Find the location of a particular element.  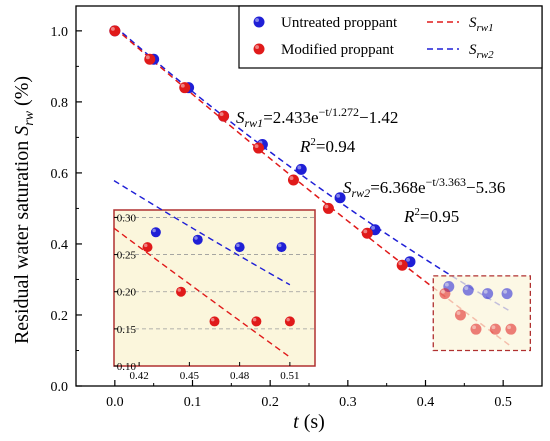

legend-label: Srw1 is located at coordinates (481, 24).